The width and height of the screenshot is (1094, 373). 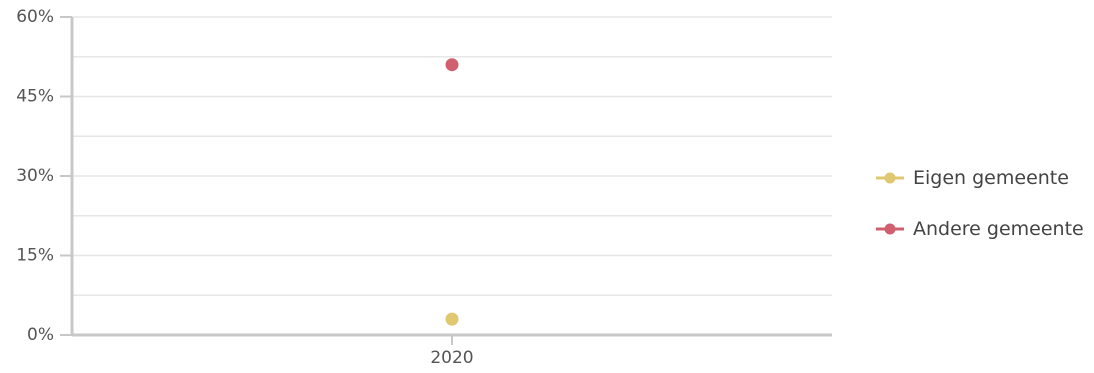 I want to click on y-axis: 0% 15% 30% 45% 60%, so click(x=45, y=176).